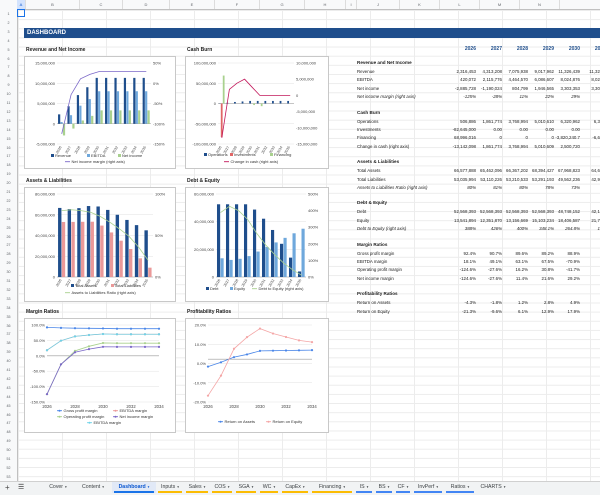  What do you see at coordinates (515, 96) in the screenshot?
I see `table-cell: 11%` at bounding box center [515, 96].